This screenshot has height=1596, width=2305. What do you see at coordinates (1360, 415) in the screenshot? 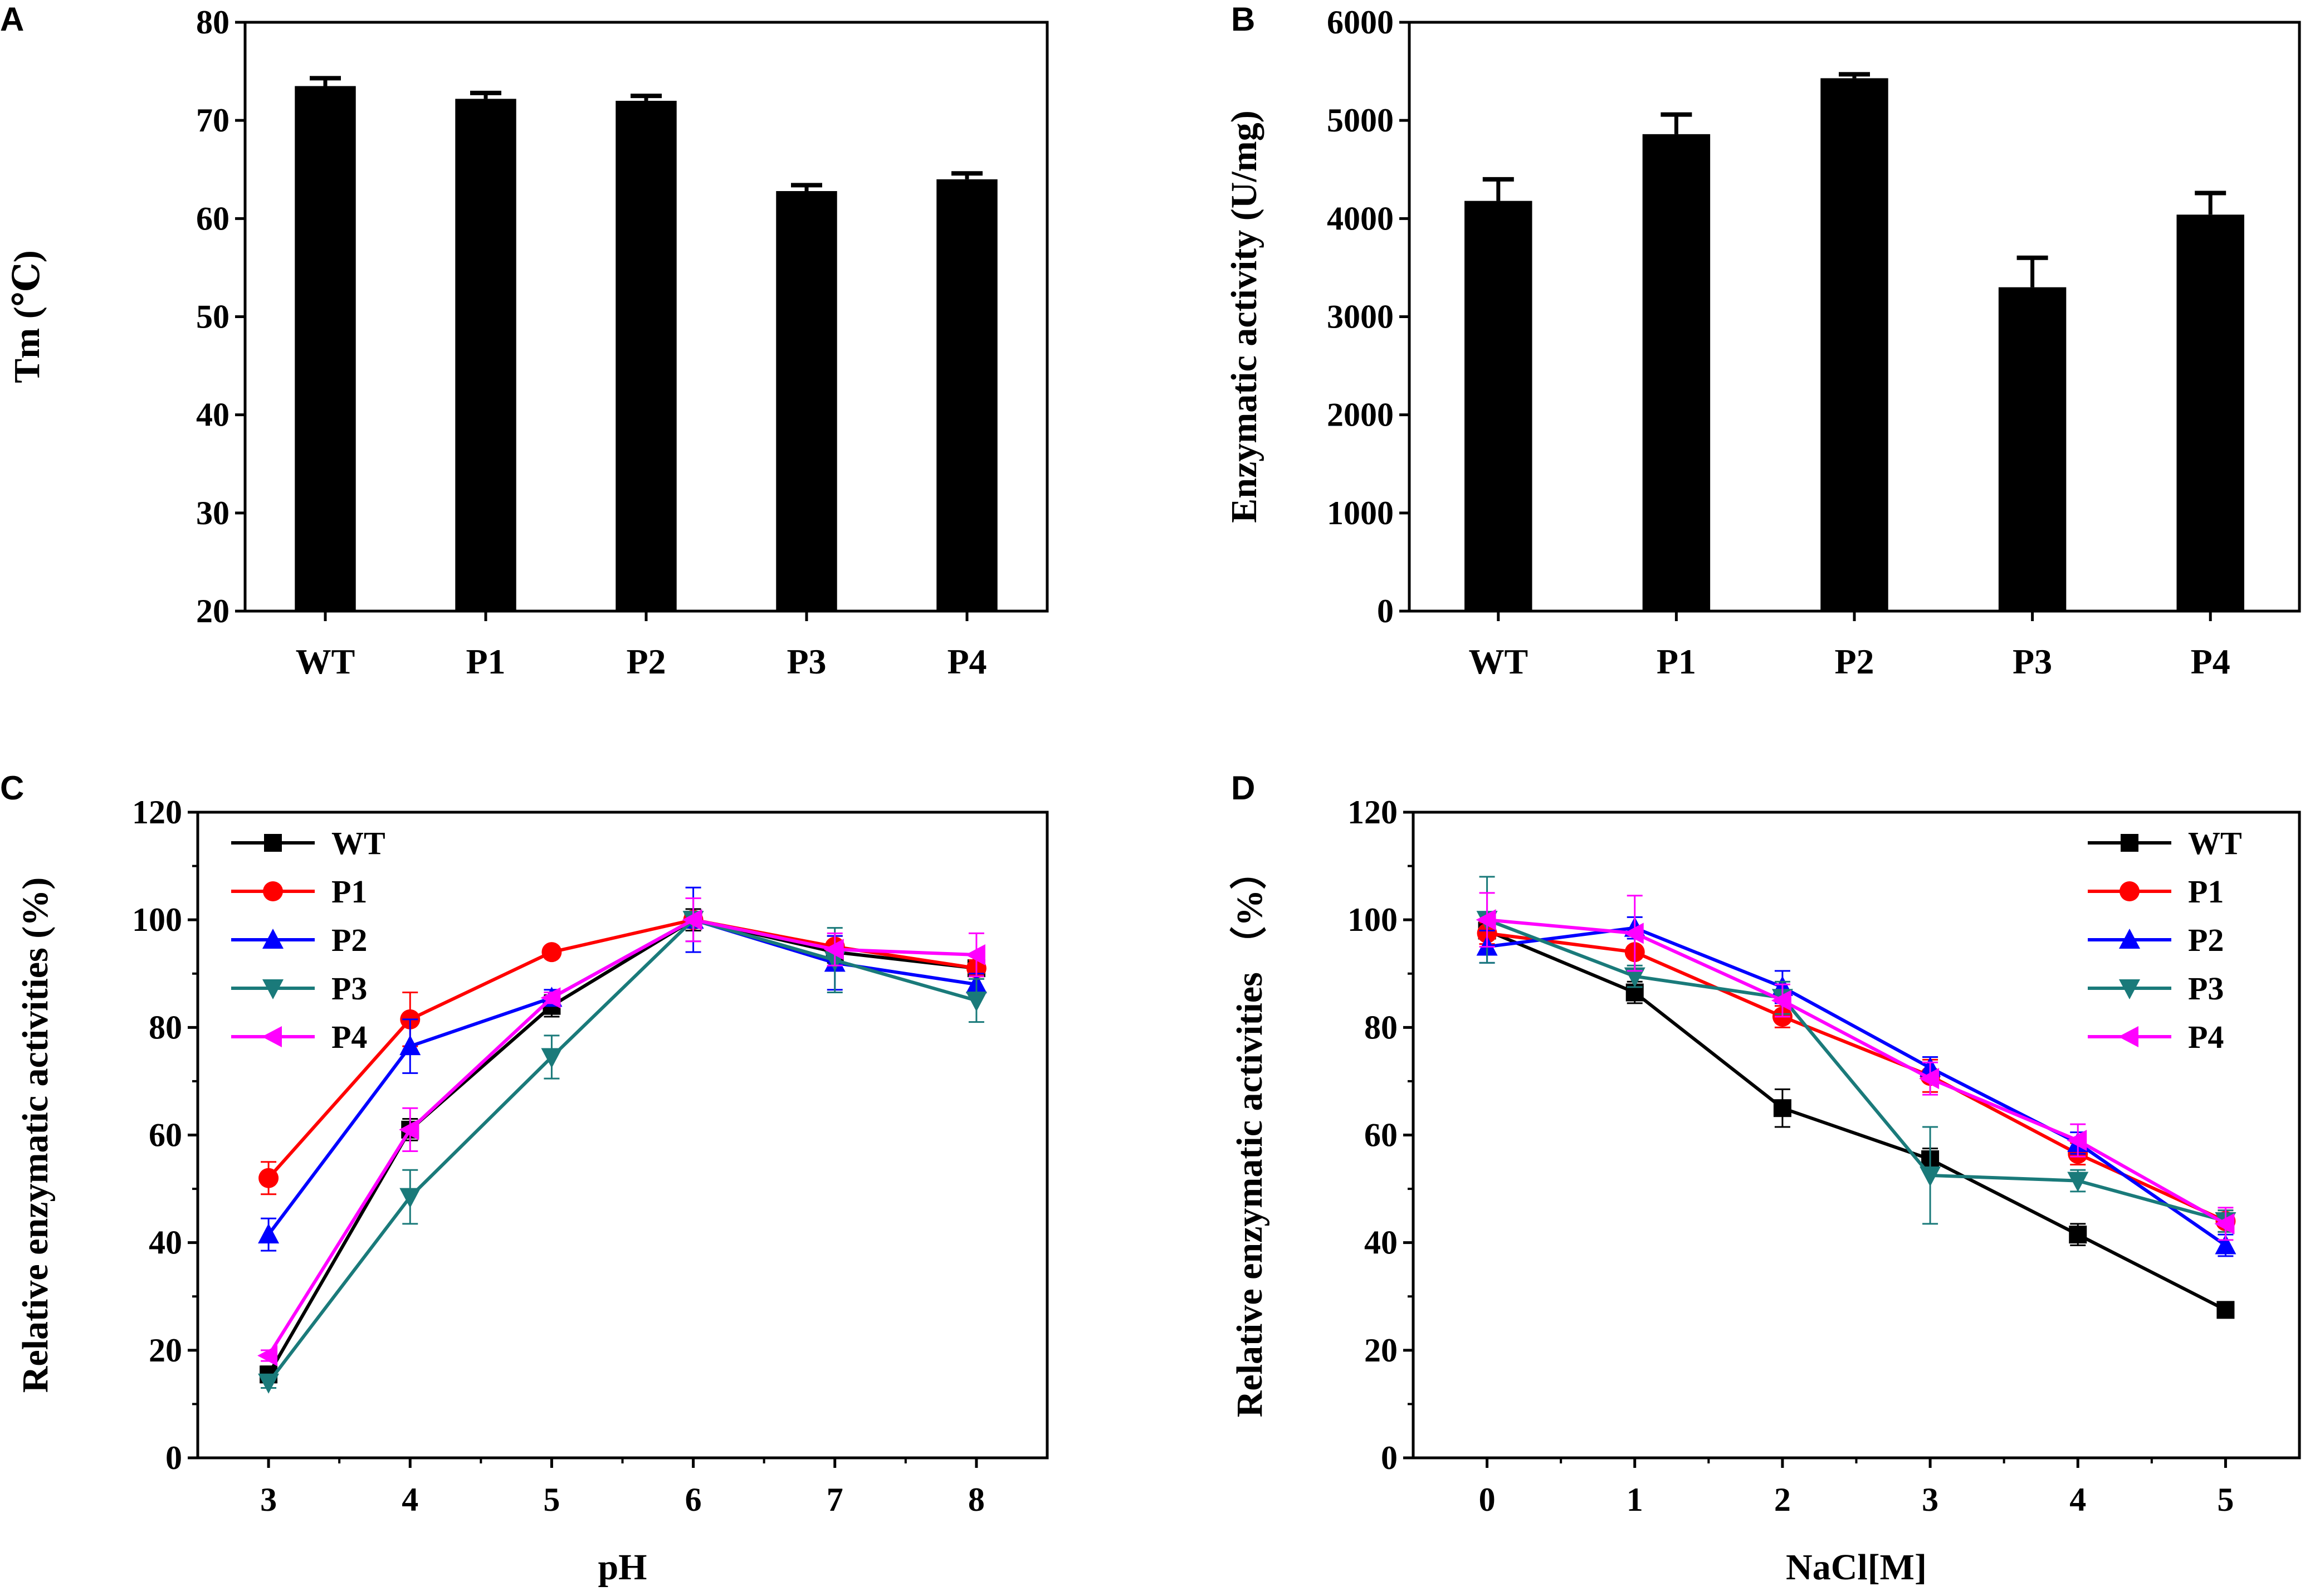
I see `y-tick-label: 2000` at bounding box center [1360, 415].